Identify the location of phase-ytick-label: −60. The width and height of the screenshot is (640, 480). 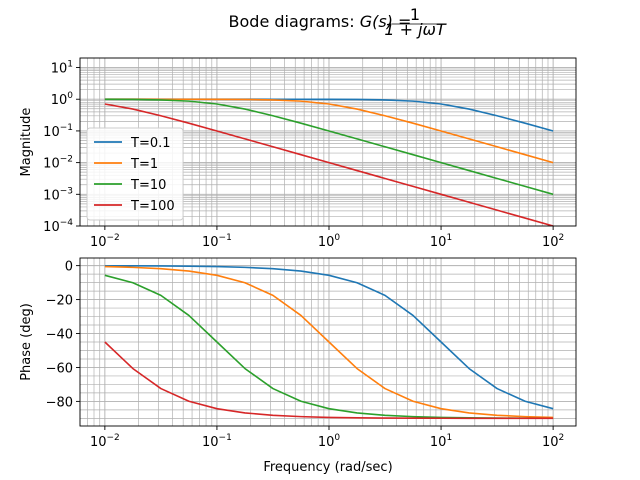
(59, 368).